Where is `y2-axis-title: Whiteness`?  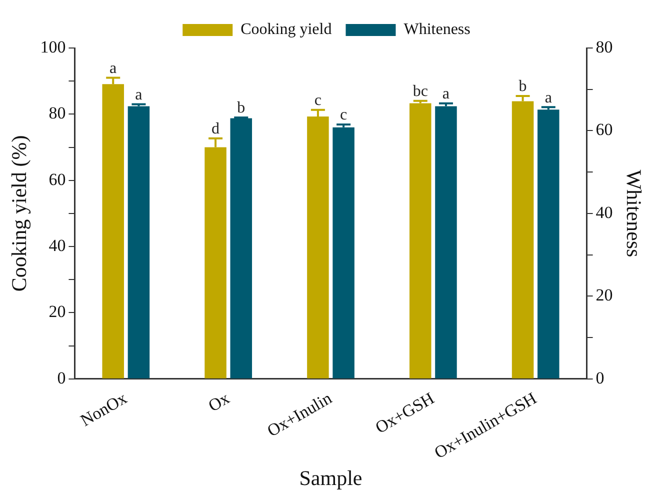
y2-axis-title: Whiteness is located at coordinates (634, 214).